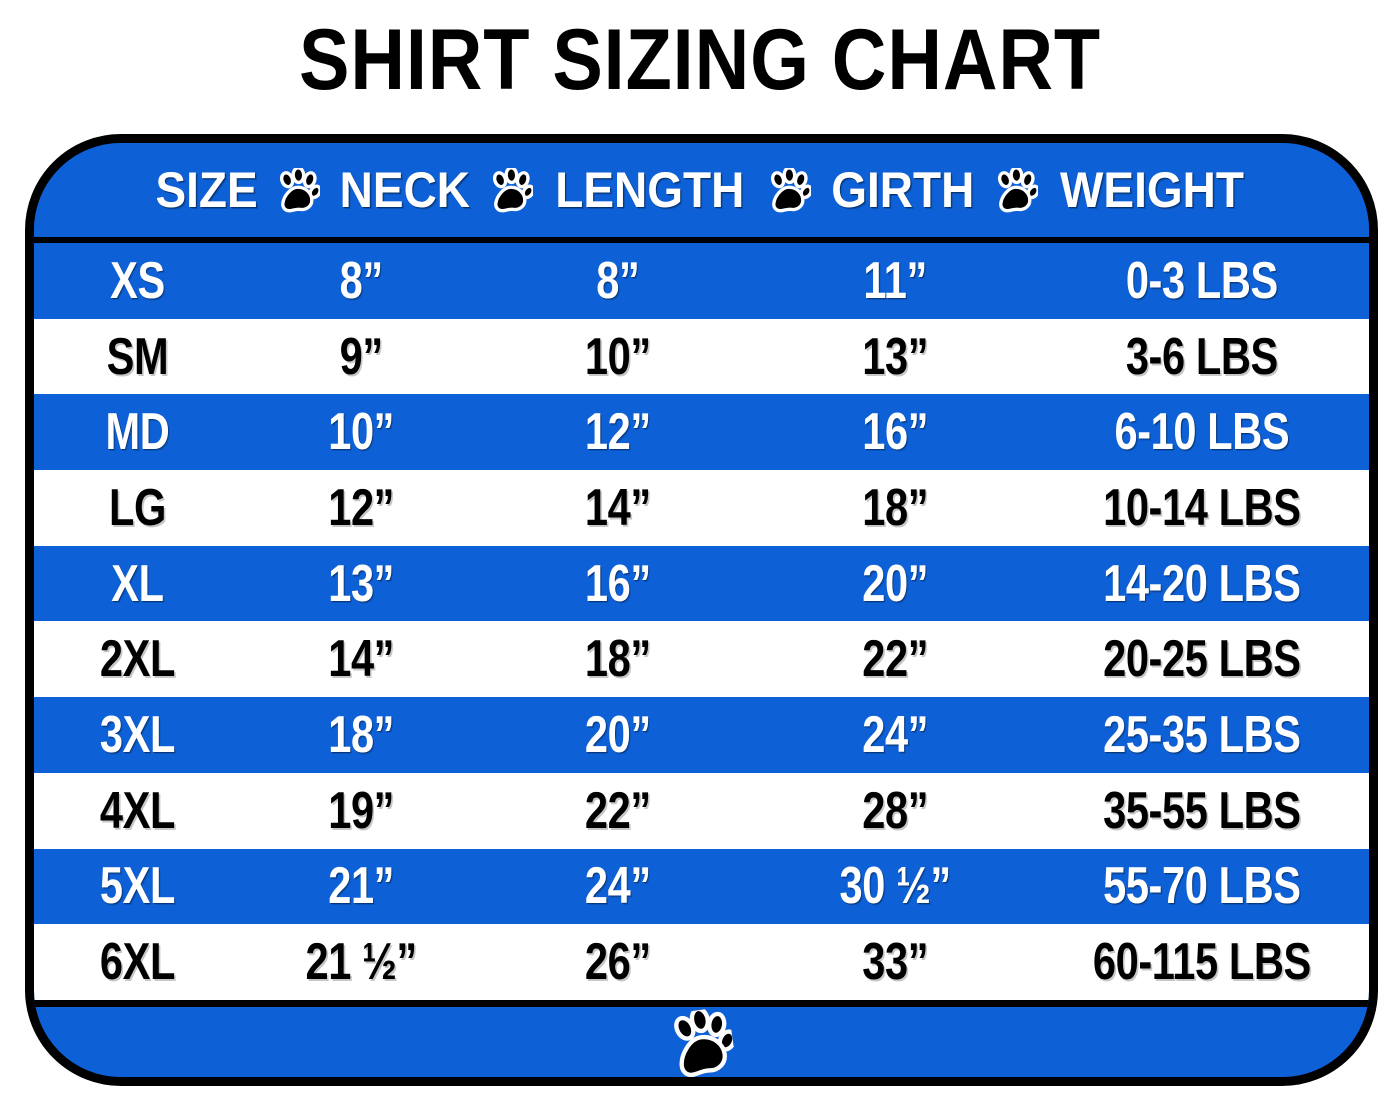 The image size is (1400, 1097). What do you see at coordinates (1202, 659) in the screenshot?
I see `cell-weight: 20-25 LBS` at bounding box center [1202, 659].